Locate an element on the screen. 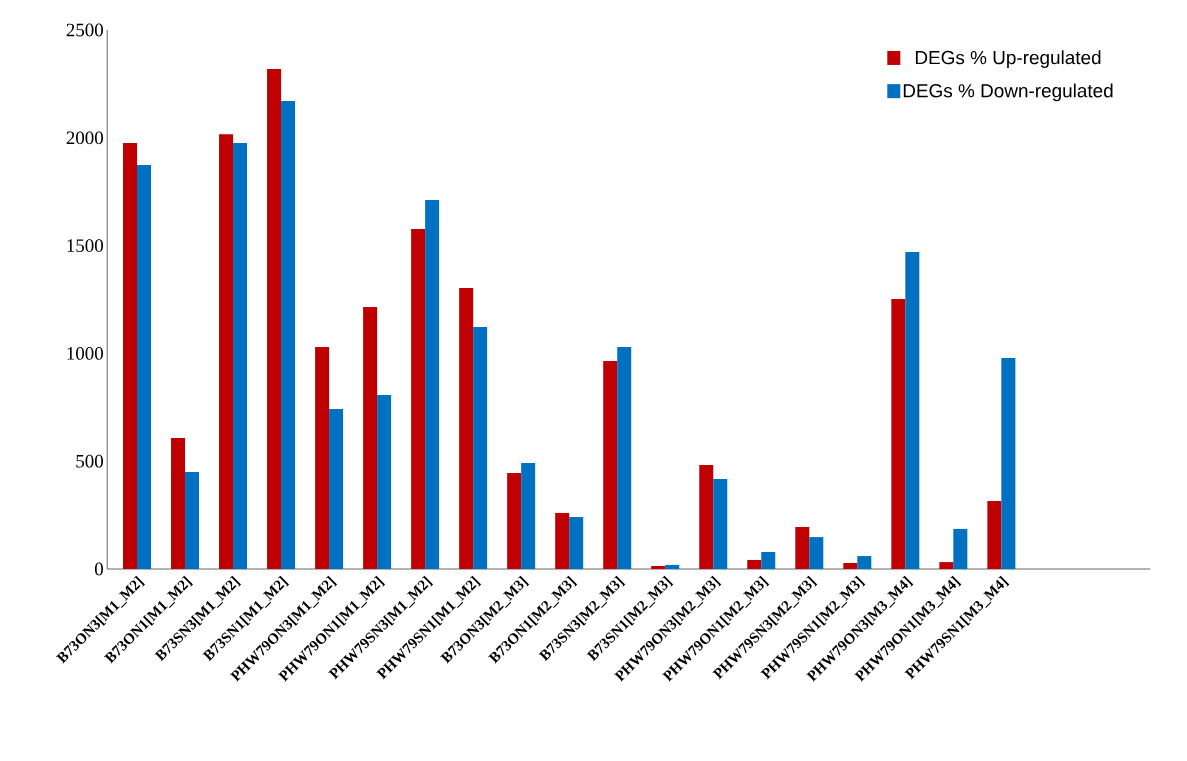 Image resolution: width=1187 pixels, height=761 pixels. y-tick-label: 2000 is located at coordinates (84, 138).